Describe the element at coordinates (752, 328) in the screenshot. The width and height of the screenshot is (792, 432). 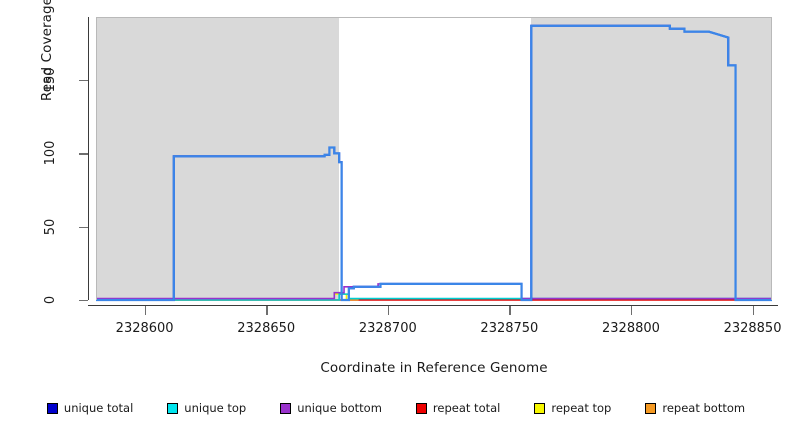
I see `x-tick-label: 2328850` at that location.